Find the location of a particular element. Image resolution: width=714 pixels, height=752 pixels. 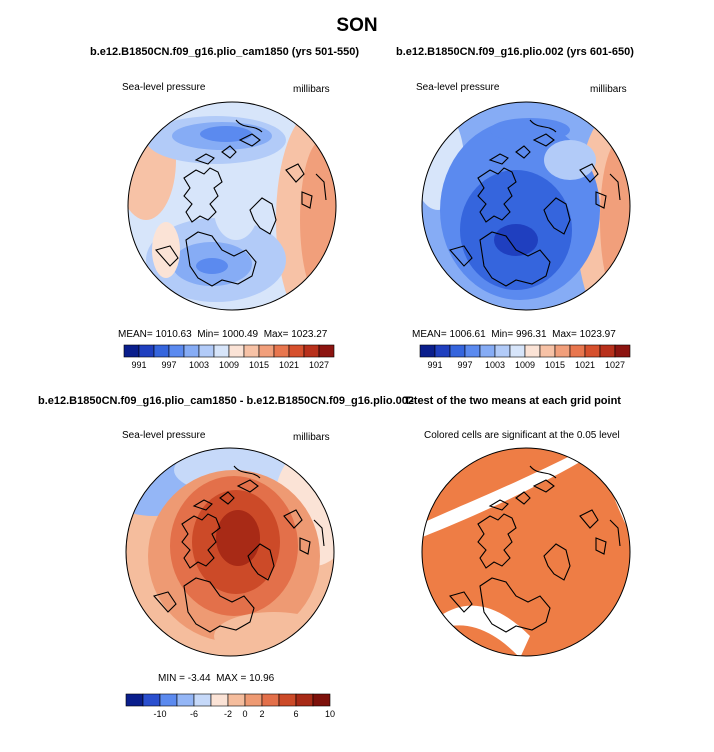

panel-2-mean-value: 1006.61 is located at coordinates (467, 334).